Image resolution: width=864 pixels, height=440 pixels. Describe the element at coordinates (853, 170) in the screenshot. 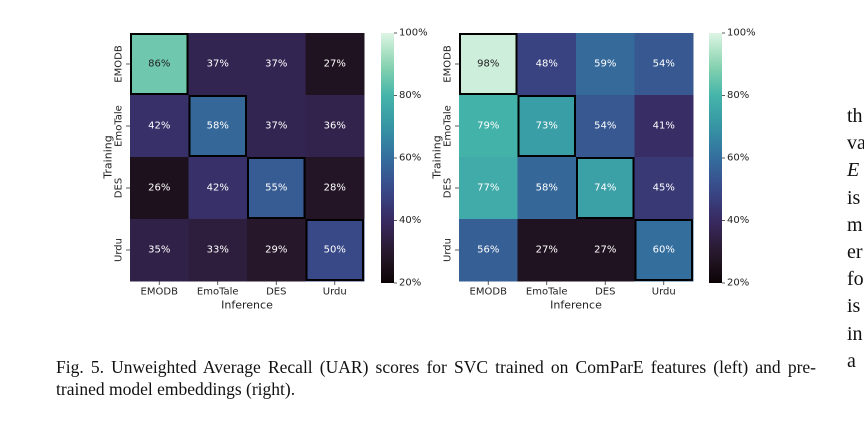

I see `side-text-line: E` at that location.